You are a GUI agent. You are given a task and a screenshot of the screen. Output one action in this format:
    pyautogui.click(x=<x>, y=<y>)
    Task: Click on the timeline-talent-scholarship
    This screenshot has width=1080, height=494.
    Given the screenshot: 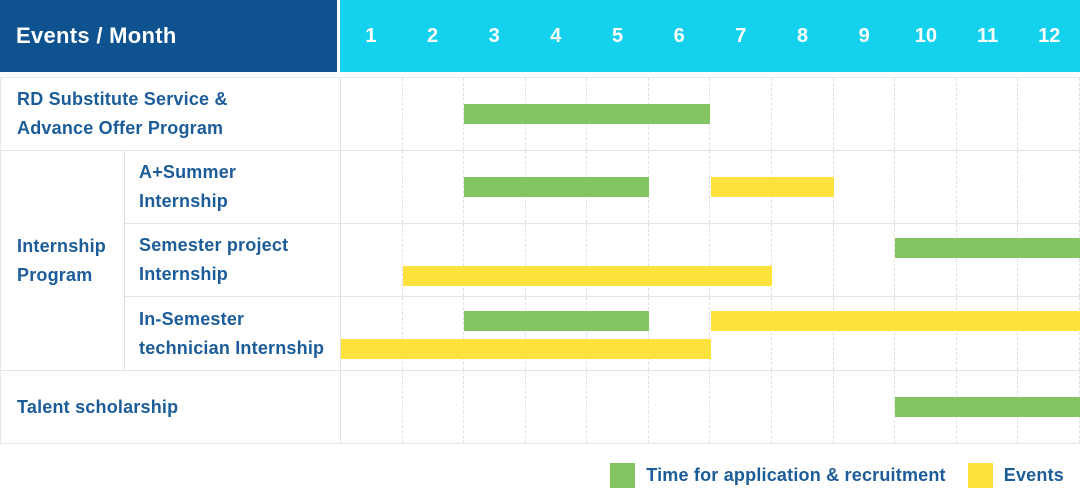 What is the action you would take?
    pyautogui.click(x=710, y=407)
    